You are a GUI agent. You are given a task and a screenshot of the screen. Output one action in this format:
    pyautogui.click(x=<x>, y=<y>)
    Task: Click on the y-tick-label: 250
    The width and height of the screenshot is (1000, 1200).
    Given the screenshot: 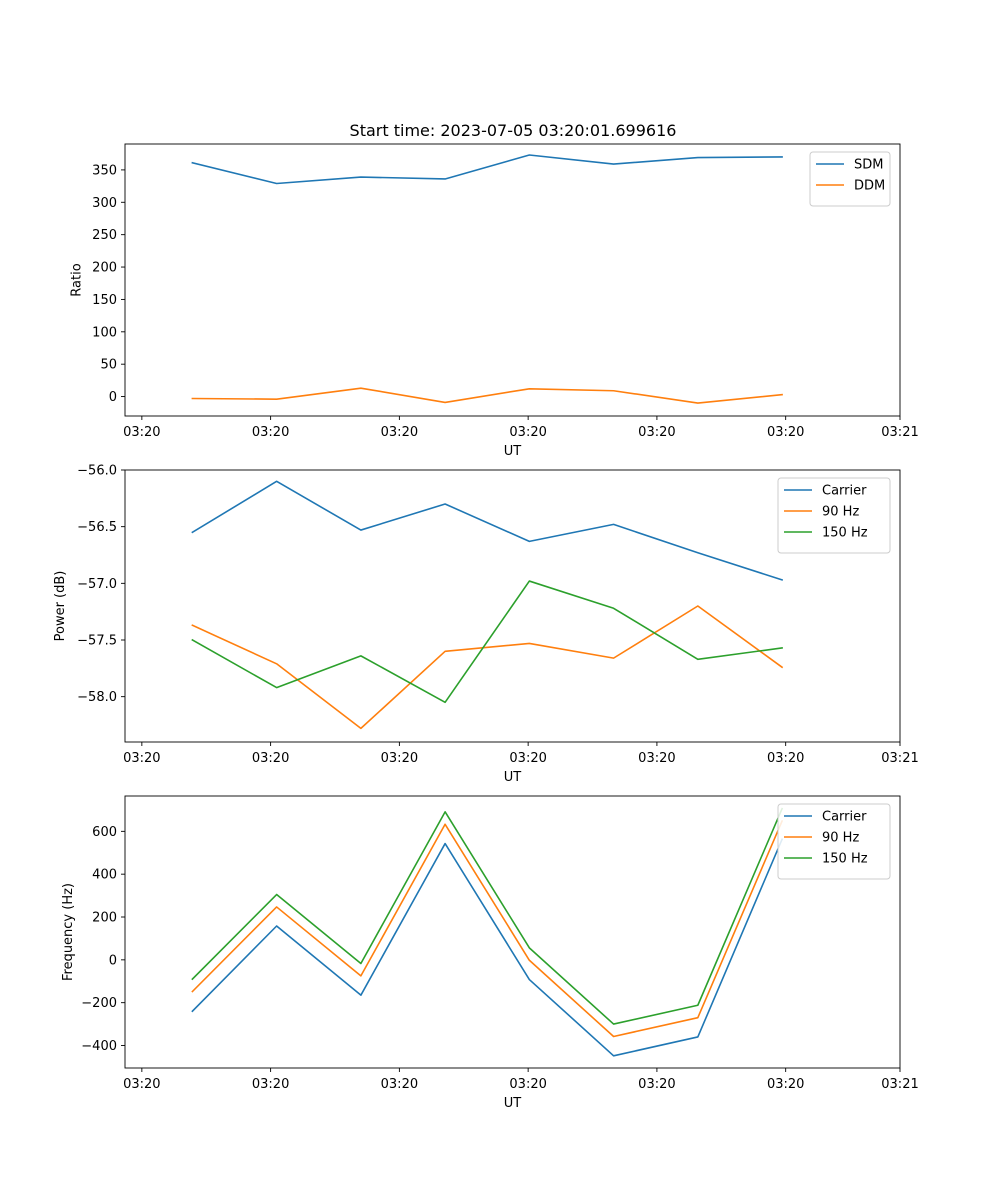 What is the action you would take?
    pyautogui.click(x=104, y=235)
    